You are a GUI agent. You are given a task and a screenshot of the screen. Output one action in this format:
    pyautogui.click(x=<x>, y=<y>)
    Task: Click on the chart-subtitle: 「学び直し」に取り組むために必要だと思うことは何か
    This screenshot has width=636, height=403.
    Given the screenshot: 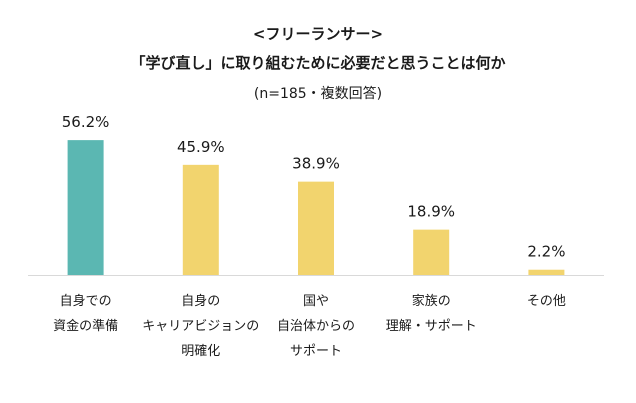 What is the action you would take?
    pyautogui.click(x=318, y=63)
    